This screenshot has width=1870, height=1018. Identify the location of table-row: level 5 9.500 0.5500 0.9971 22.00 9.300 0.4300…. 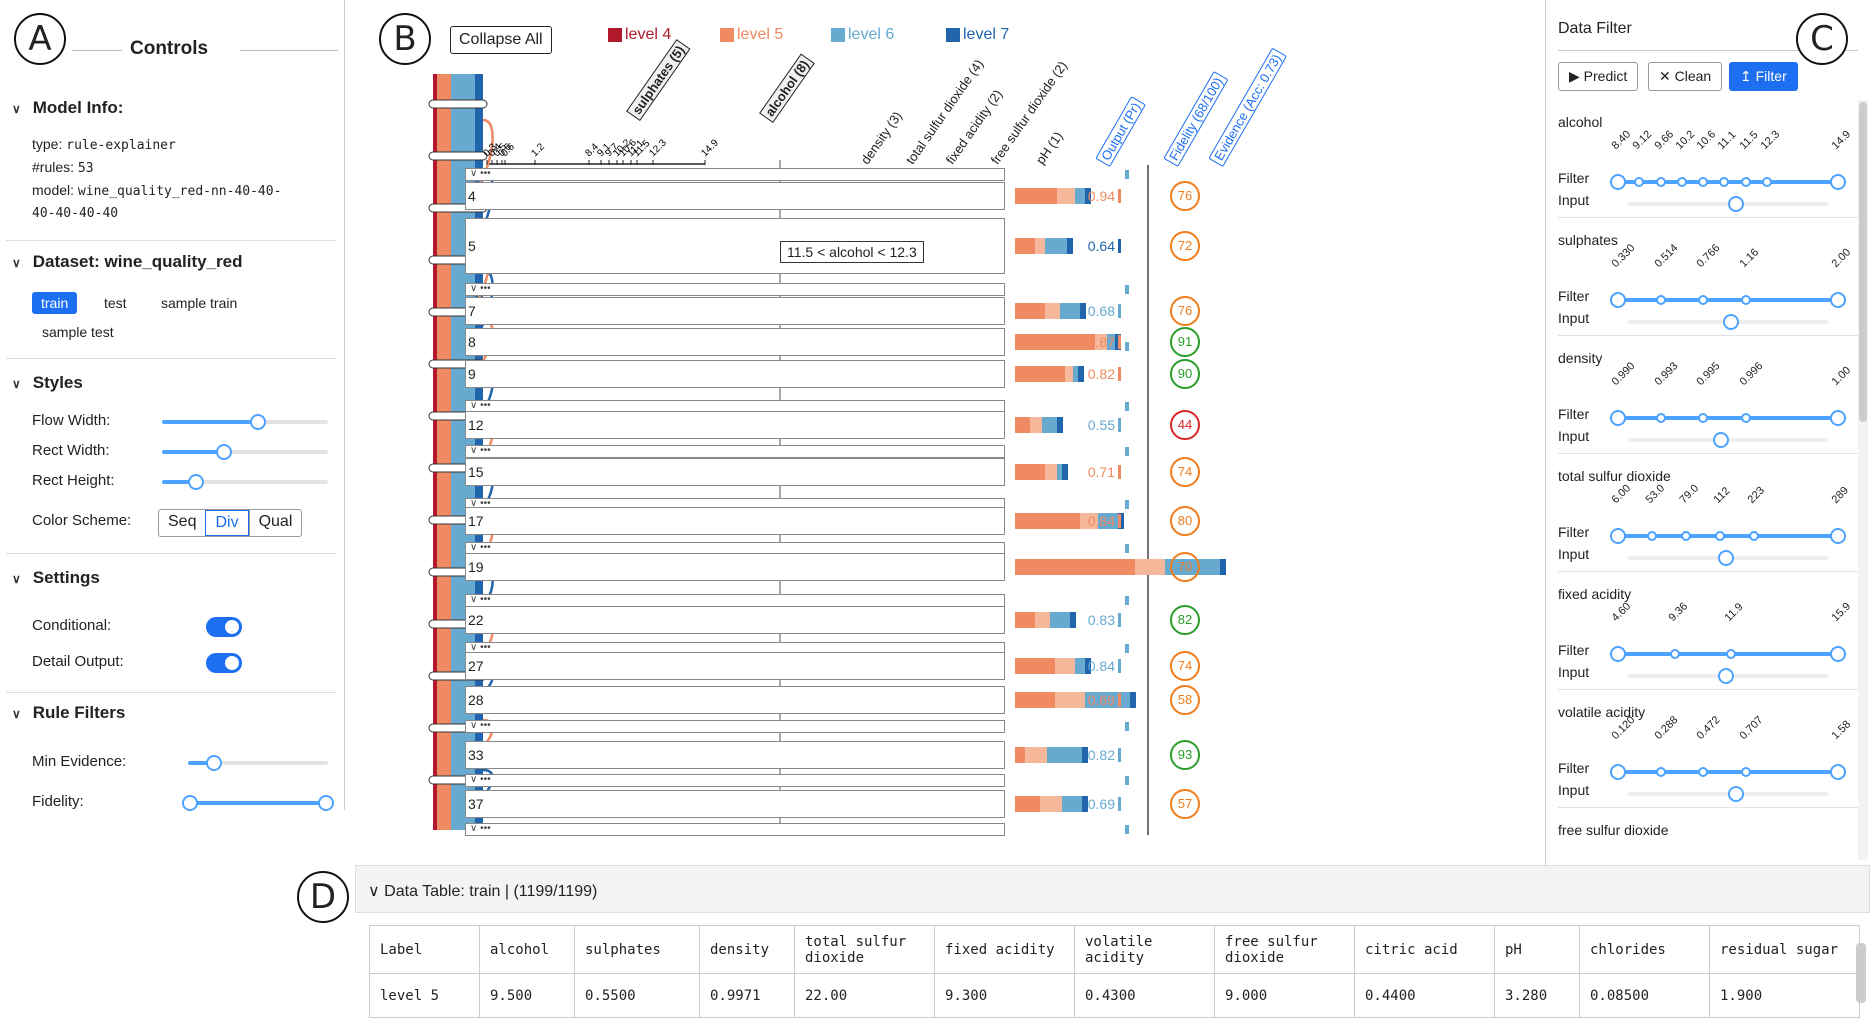
(1114, 995).